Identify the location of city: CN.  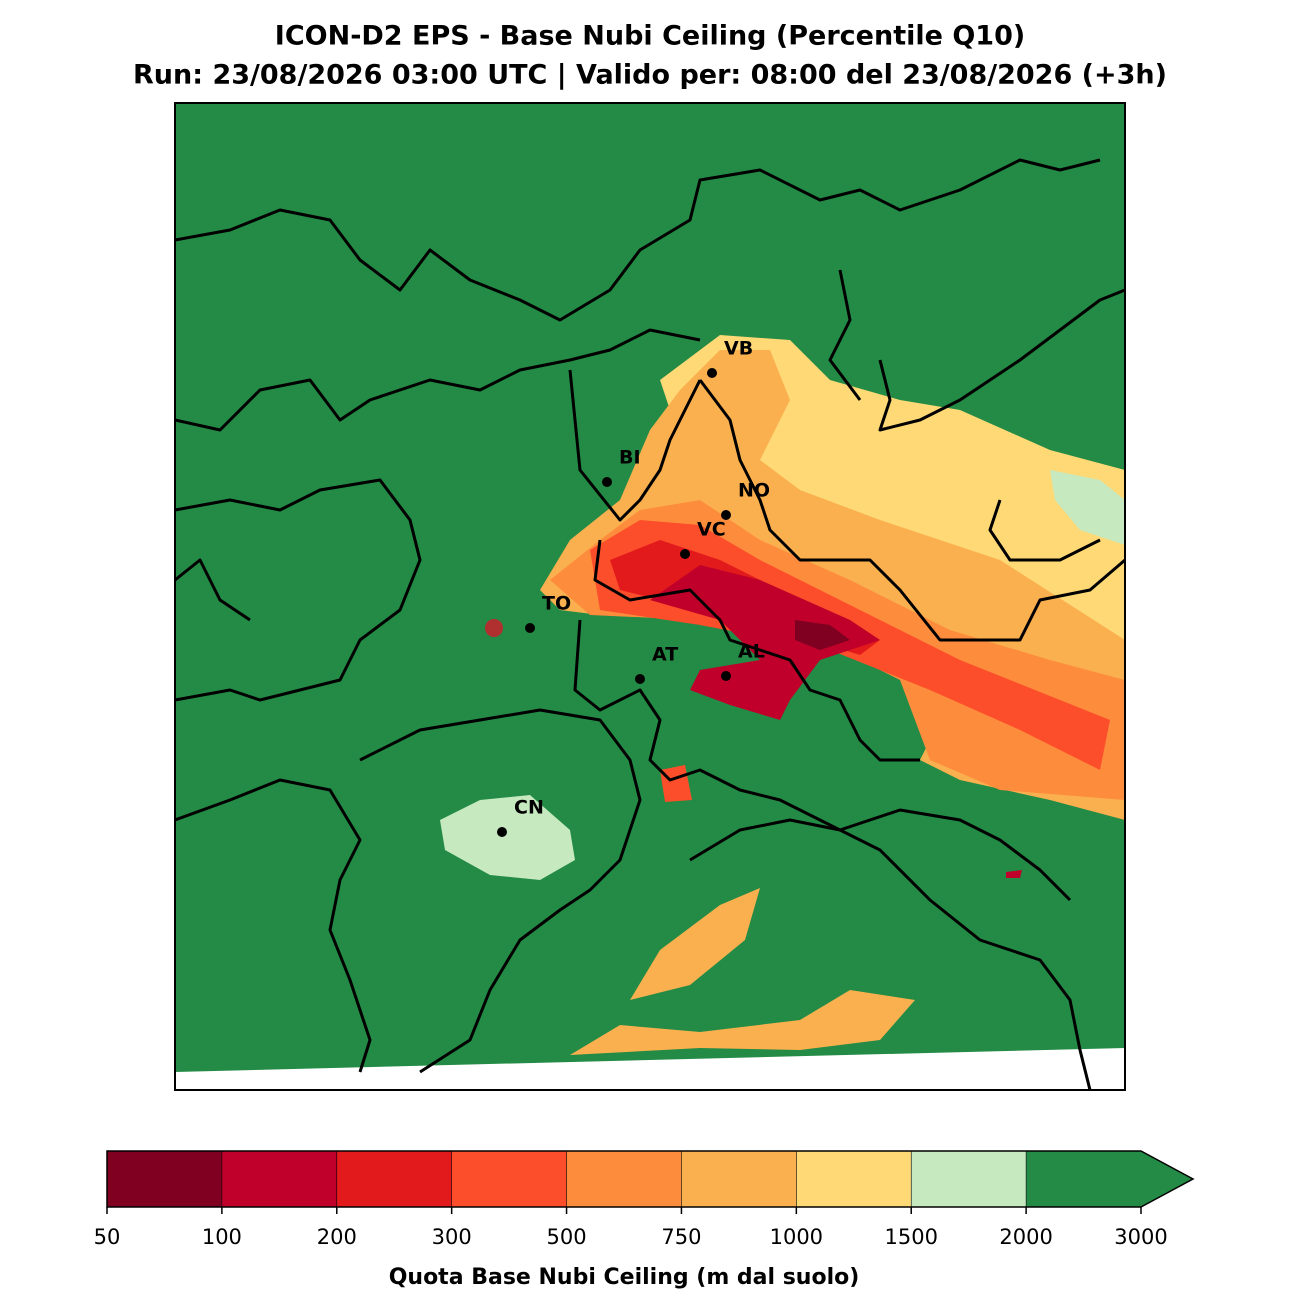
(520, 817).